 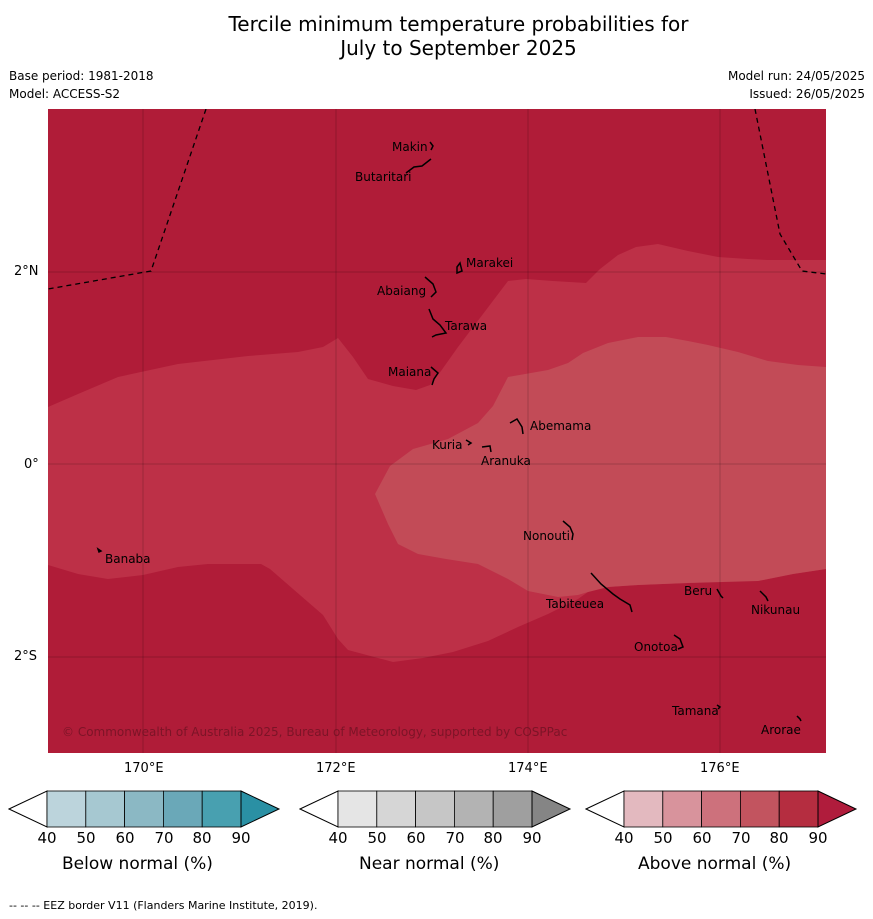 What do you see at coordinates (447, 445) in the screenshot?
I see `place-label-kuria: Kuria` at bounding box center [447, 445].